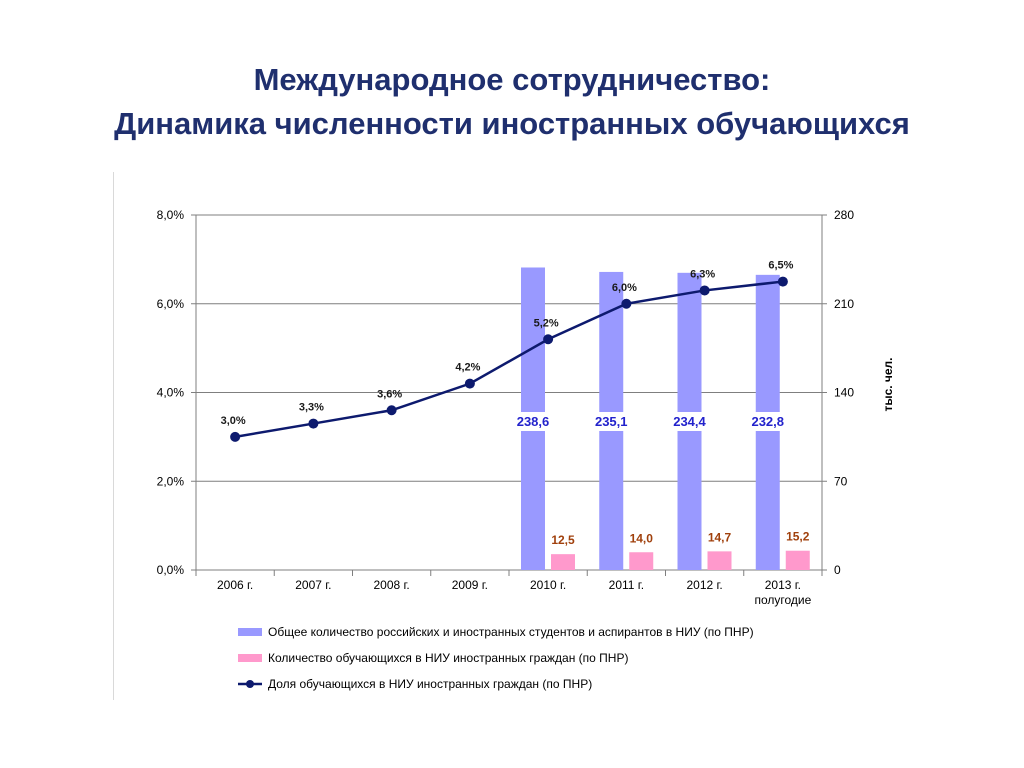 This screenshot has height=768, width=1024. What do you see at coordinates (546, 323) in the screenshot?
I see `share-point-label: 5,2%` at bounding box center [546, 323].